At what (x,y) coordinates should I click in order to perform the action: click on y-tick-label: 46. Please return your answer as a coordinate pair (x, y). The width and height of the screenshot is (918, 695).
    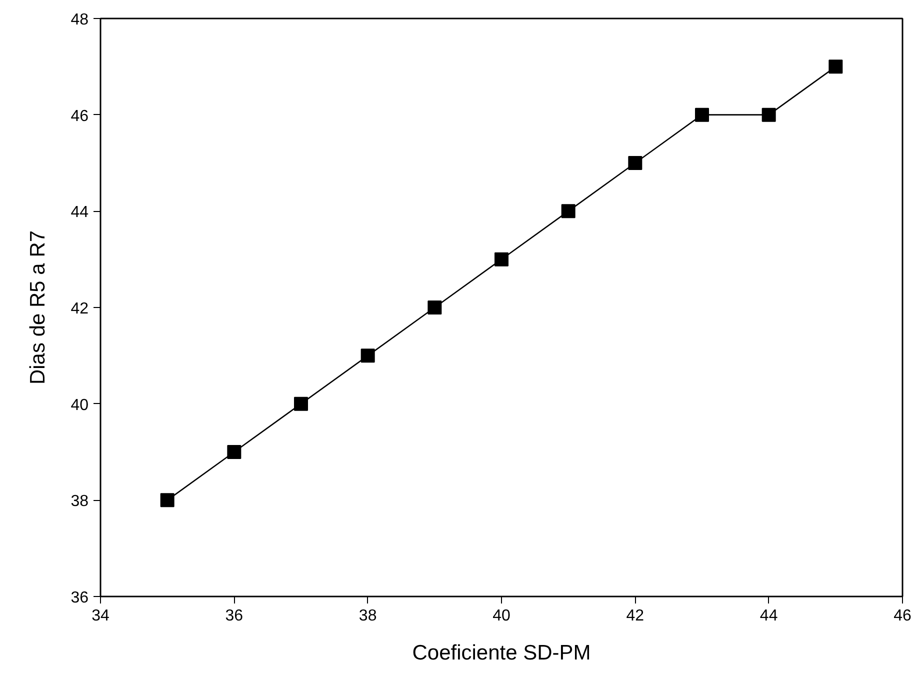
    Looking at the image, I should click on (79, 116).